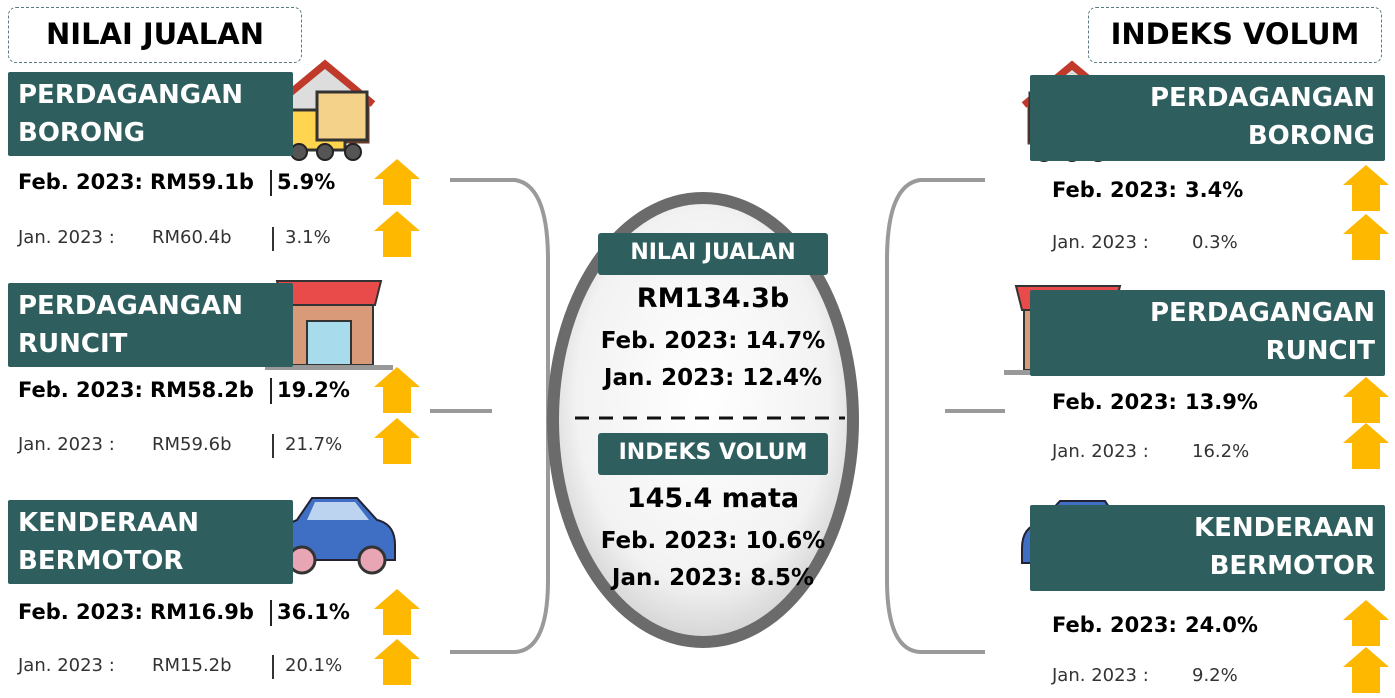 The height and width of the screenshot is (698, 1395). Describe the element at coordinates (308, 237) in the screenshot. I see `growth: 3.1%` at that location.